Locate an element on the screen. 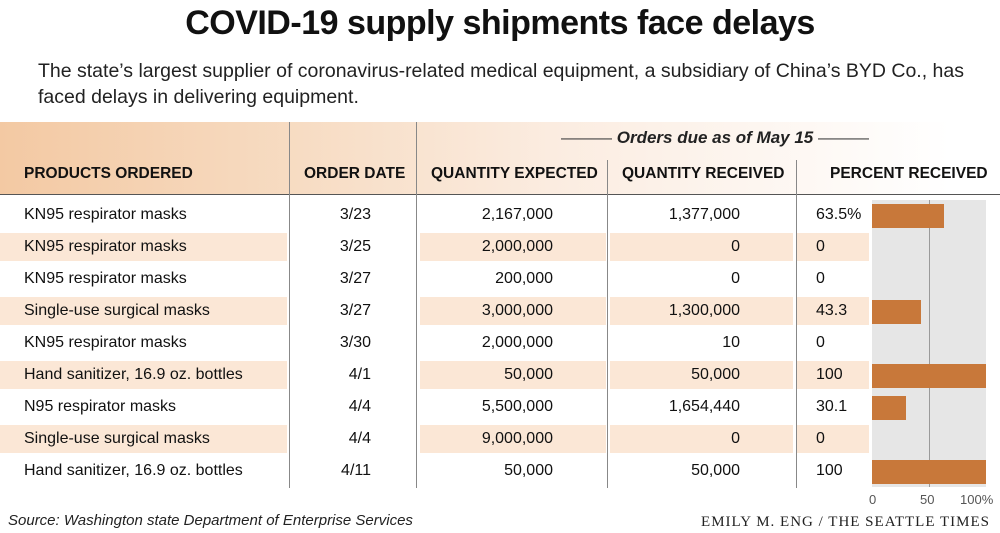  order-date-cell: 4/11 is located at coordinates (356, 470).